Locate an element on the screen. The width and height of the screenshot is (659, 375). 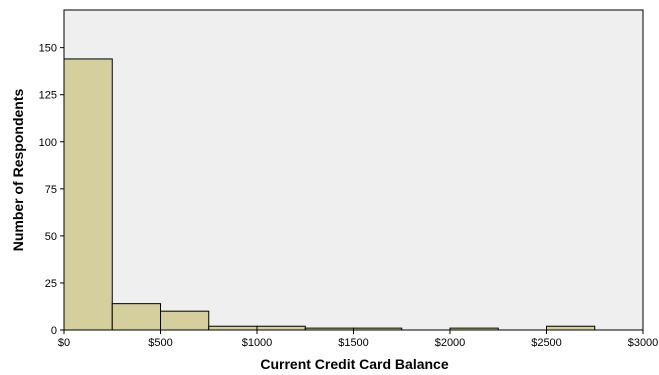
x-axis-title: Current Credit Card Balance is located at coordinates (354, 364).